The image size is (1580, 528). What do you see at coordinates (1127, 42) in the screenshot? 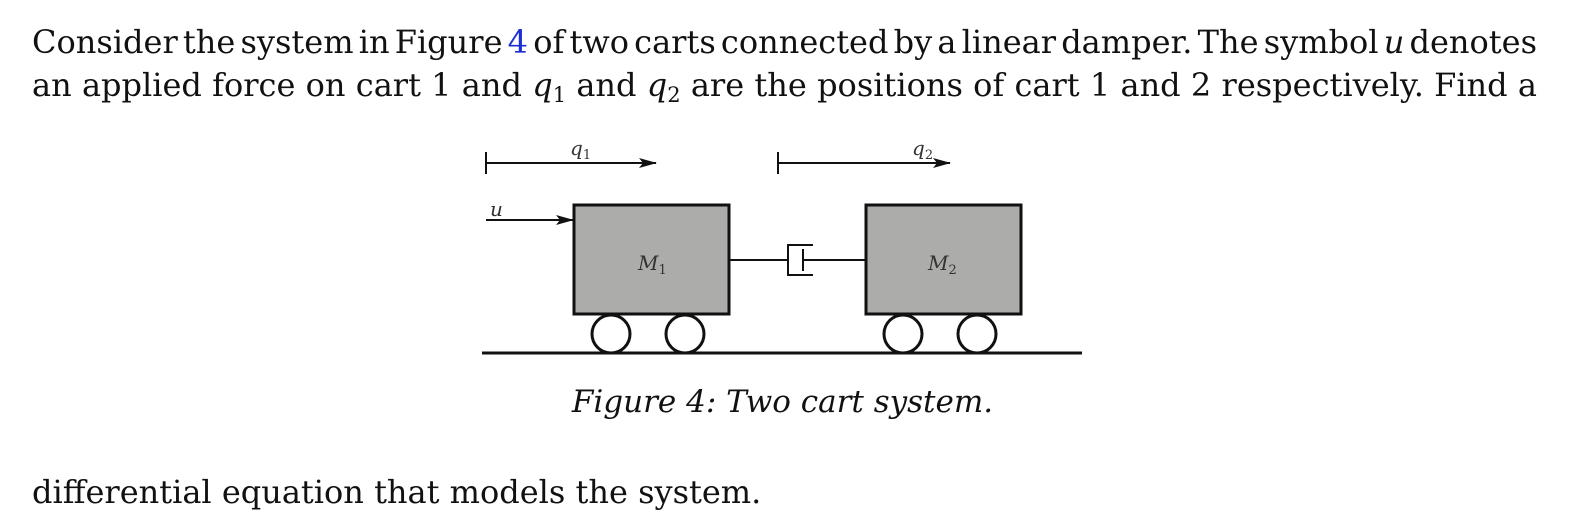
I see `word: damper.` at bounding box center [1127, 42].